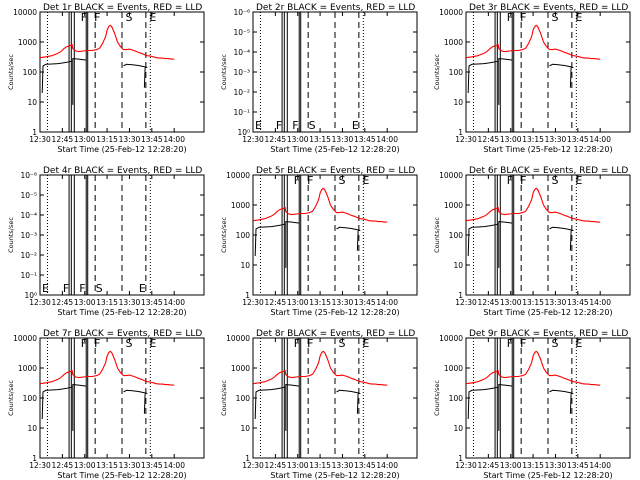  Describe the element at coordinates (28, 215) in the screenshot. I see `y-tick-label: 10⁻⁴` at that location.